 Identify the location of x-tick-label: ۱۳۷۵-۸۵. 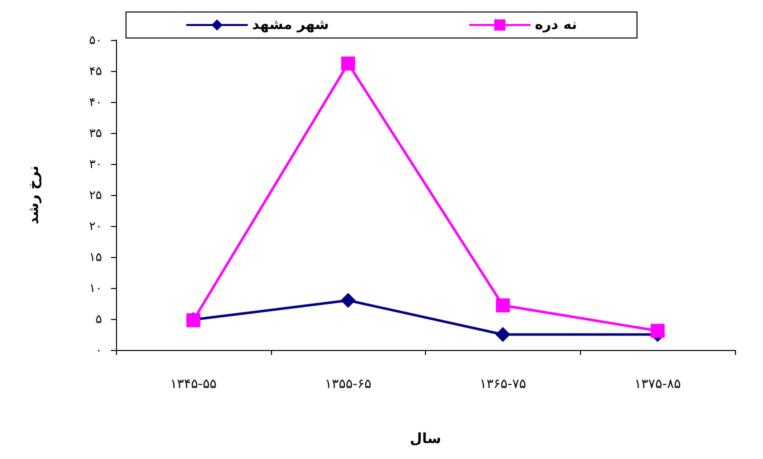
(657, 384).